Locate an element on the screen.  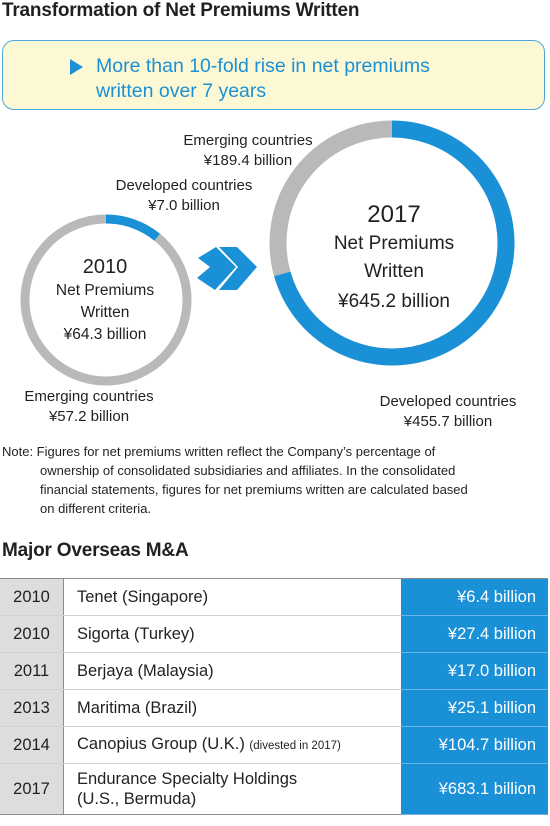
table-row: 2010 Sigorta (Turkey) ¥27.4 billion is located at coordinates (274, 634).